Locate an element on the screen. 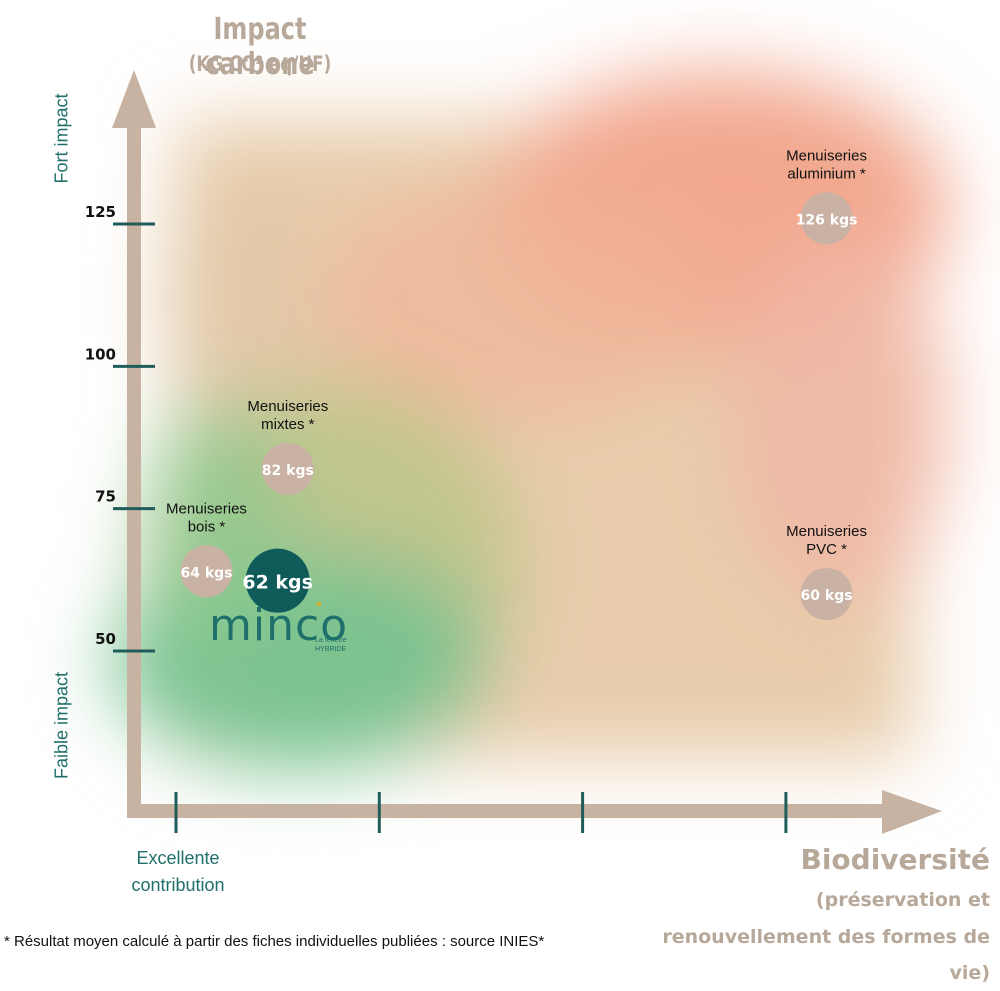 The image size is (1000, 991). brand-logo-dot is located at coordinates (319, 604).